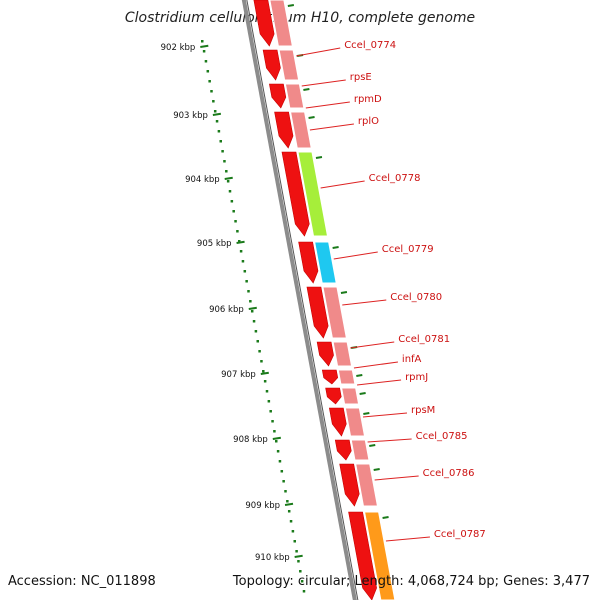 The image size is (600, 600). Describe the element at coordinates (370, 45) in the screenshot. I see `gene-label: Ccel_0774` at that location.